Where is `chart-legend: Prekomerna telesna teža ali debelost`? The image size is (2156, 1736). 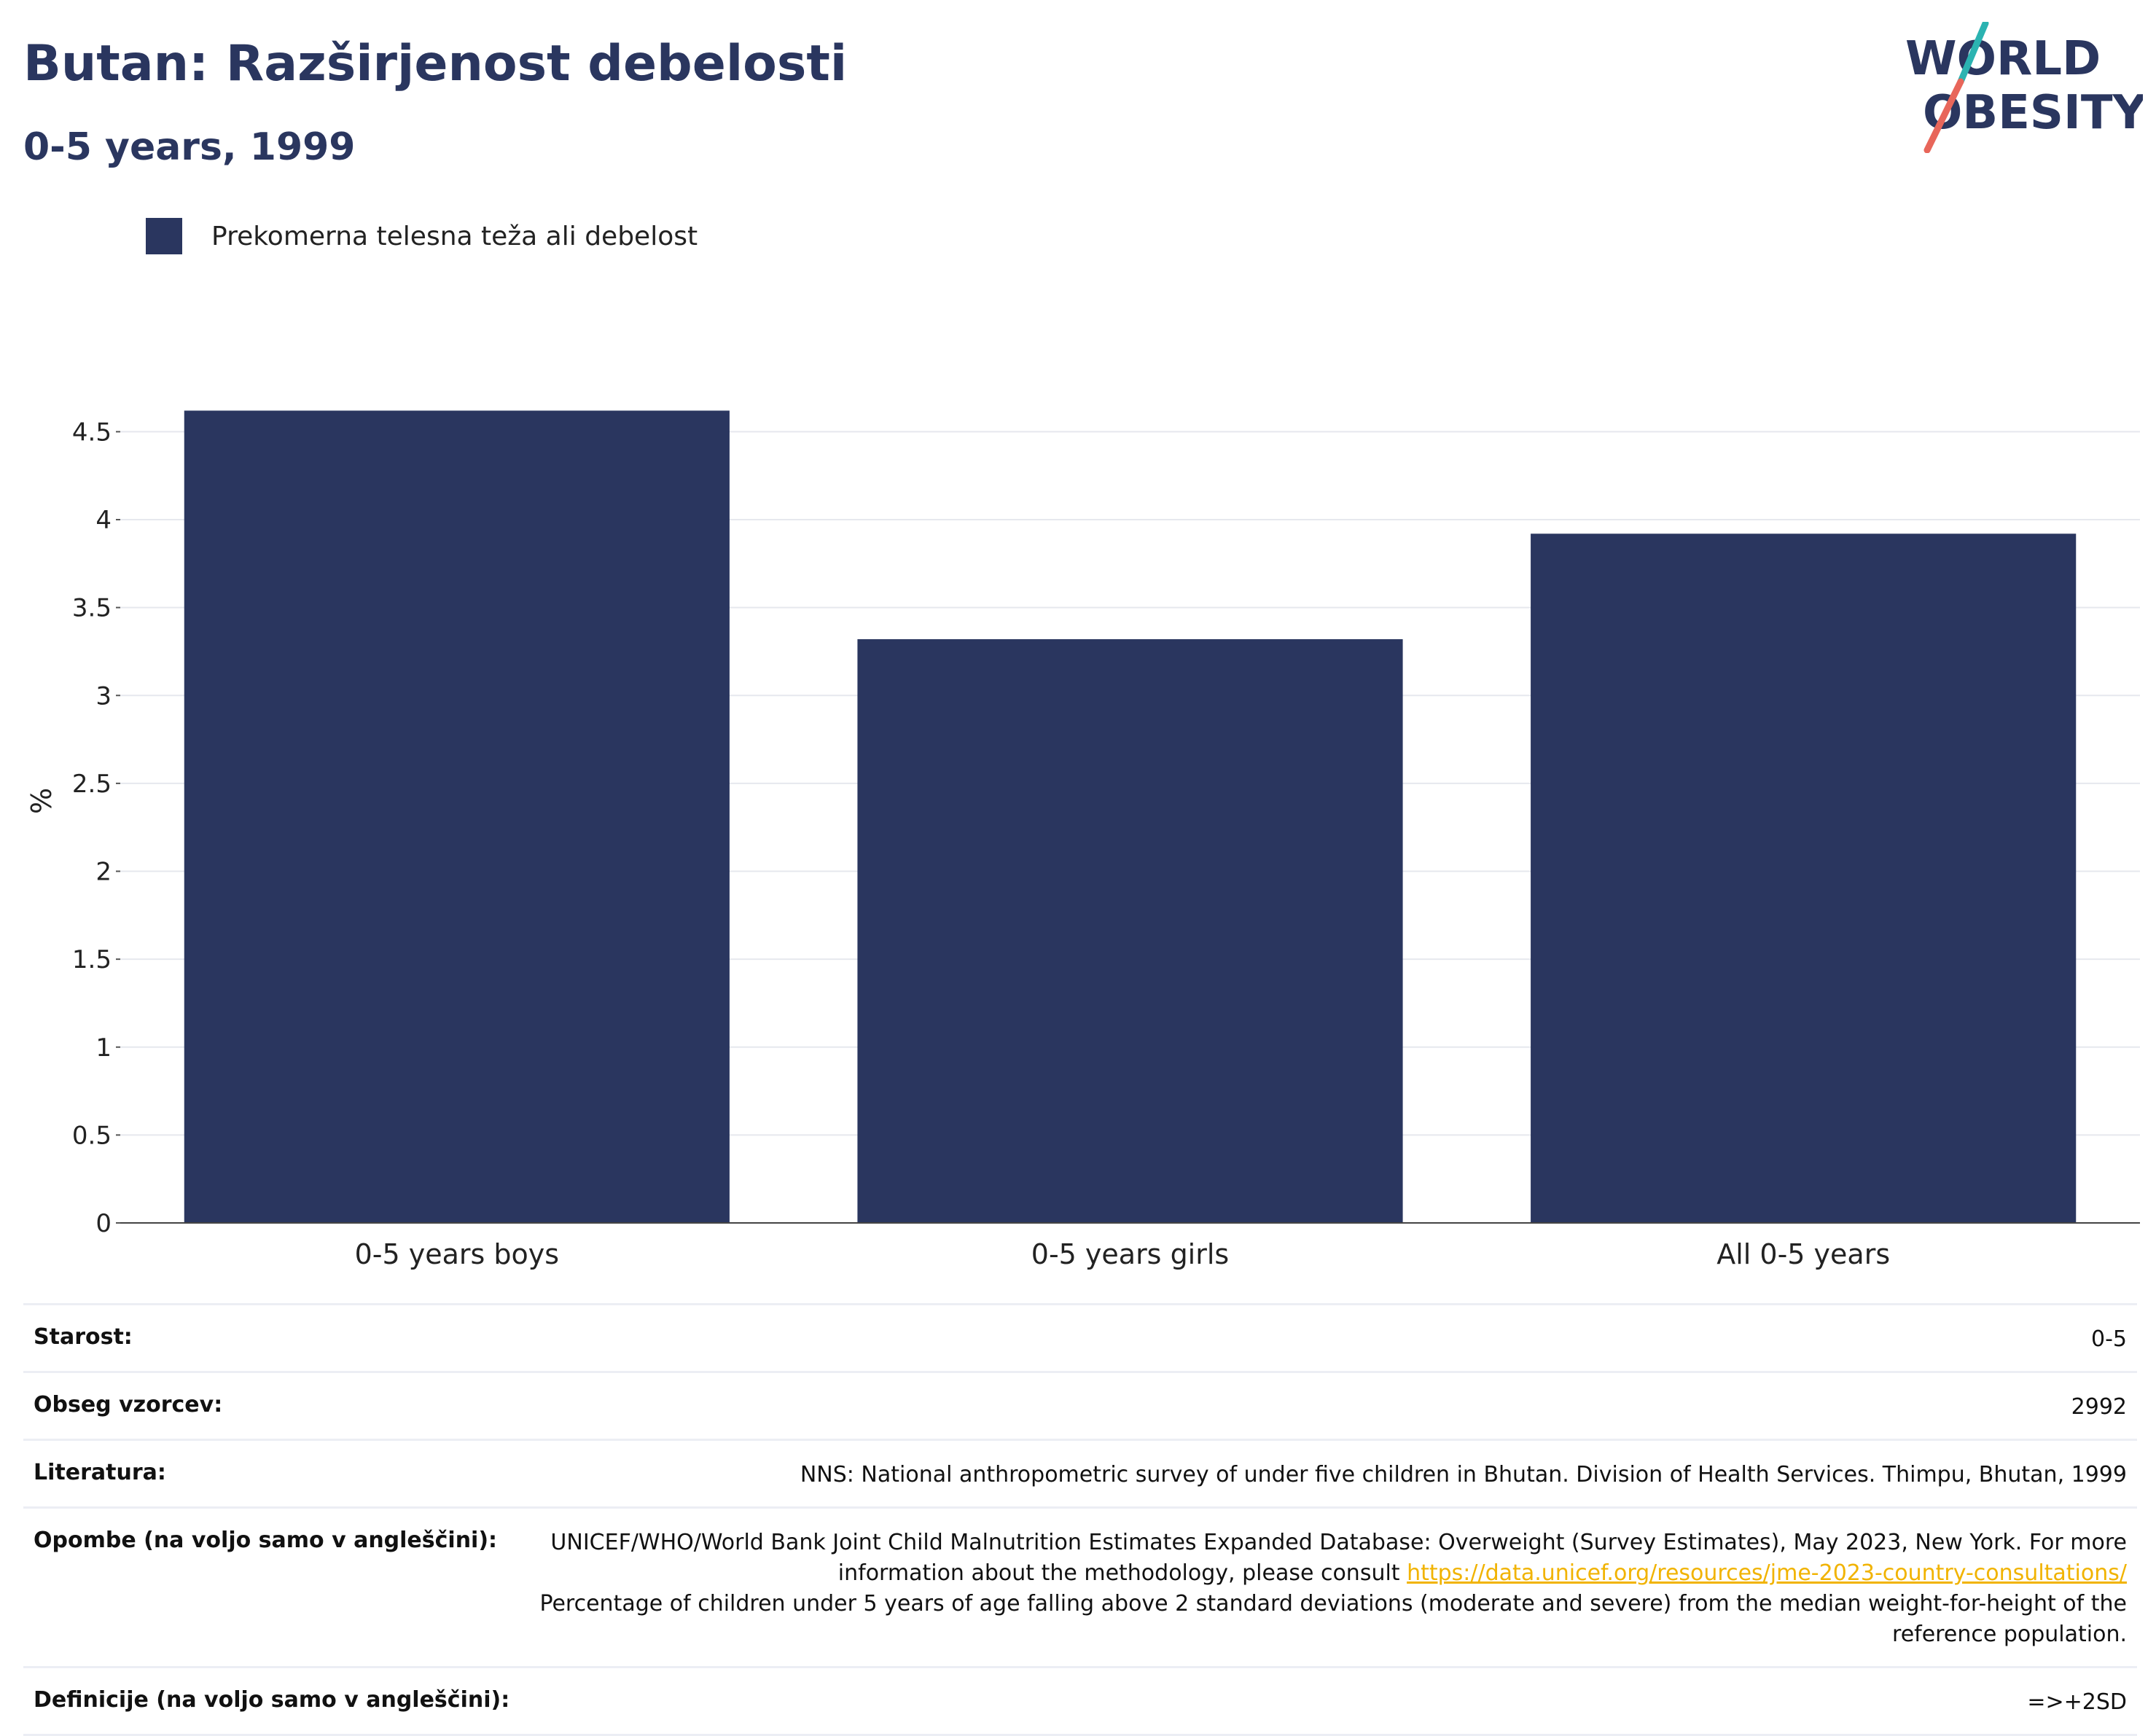 chart-legend: Prekomerna telesna teža ali debelost is located at coordinates (422, 236).